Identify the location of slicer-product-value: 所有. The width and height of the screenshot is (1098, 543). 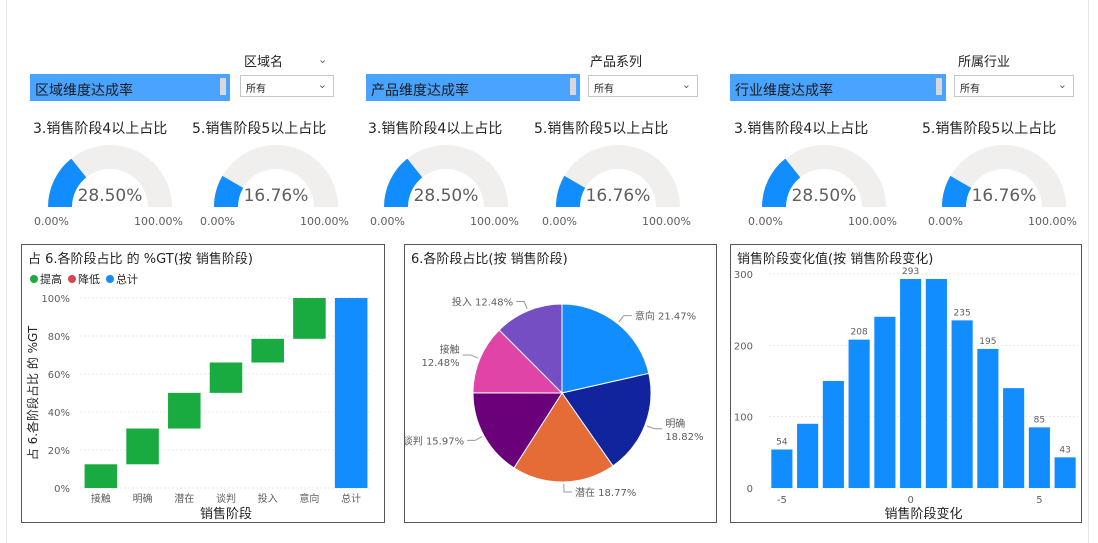
(604, 89).